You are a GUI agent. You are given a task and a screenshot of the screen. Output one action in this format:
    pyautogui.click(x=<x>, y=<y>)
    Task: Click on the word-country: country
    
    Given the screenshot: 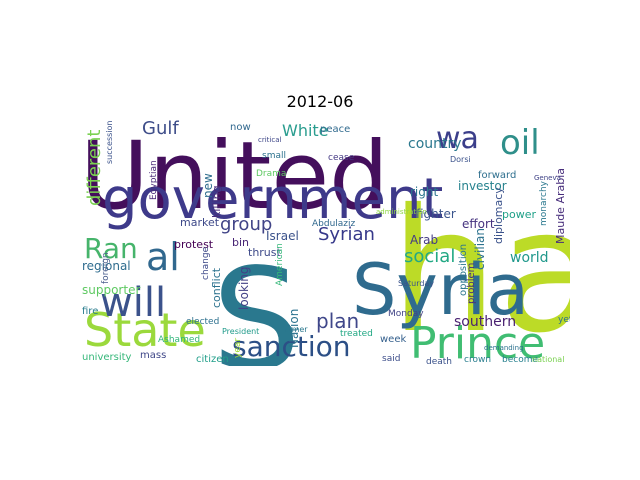 What is the action you would take?
    pyautogui.click(x=435, y=144)
    